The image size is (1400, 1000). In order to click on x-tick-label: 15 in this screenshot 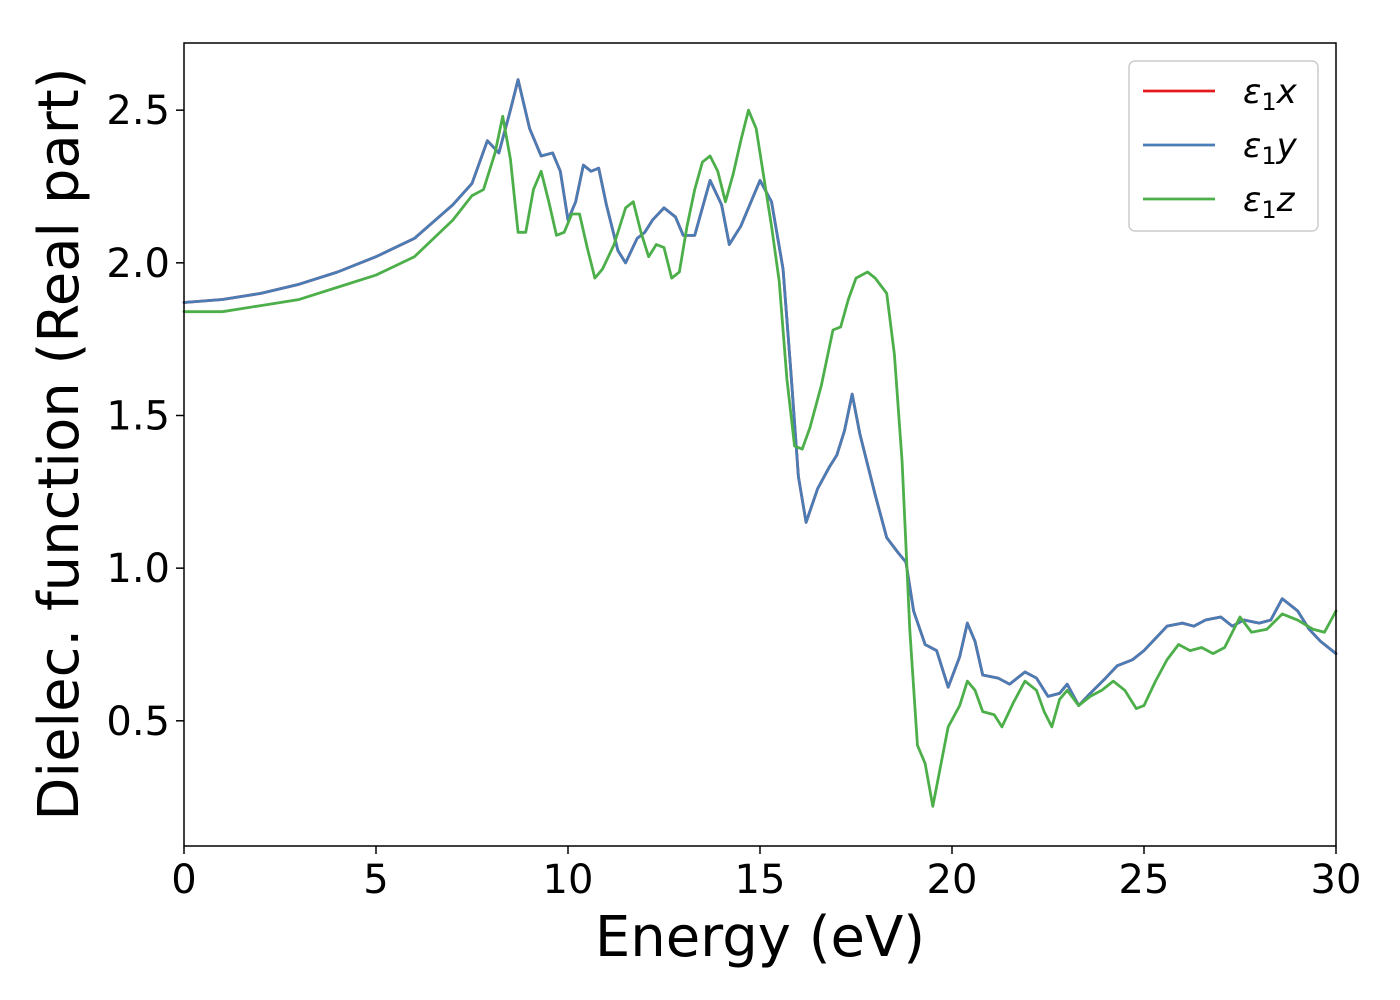, I will do `click(760, 880)`.